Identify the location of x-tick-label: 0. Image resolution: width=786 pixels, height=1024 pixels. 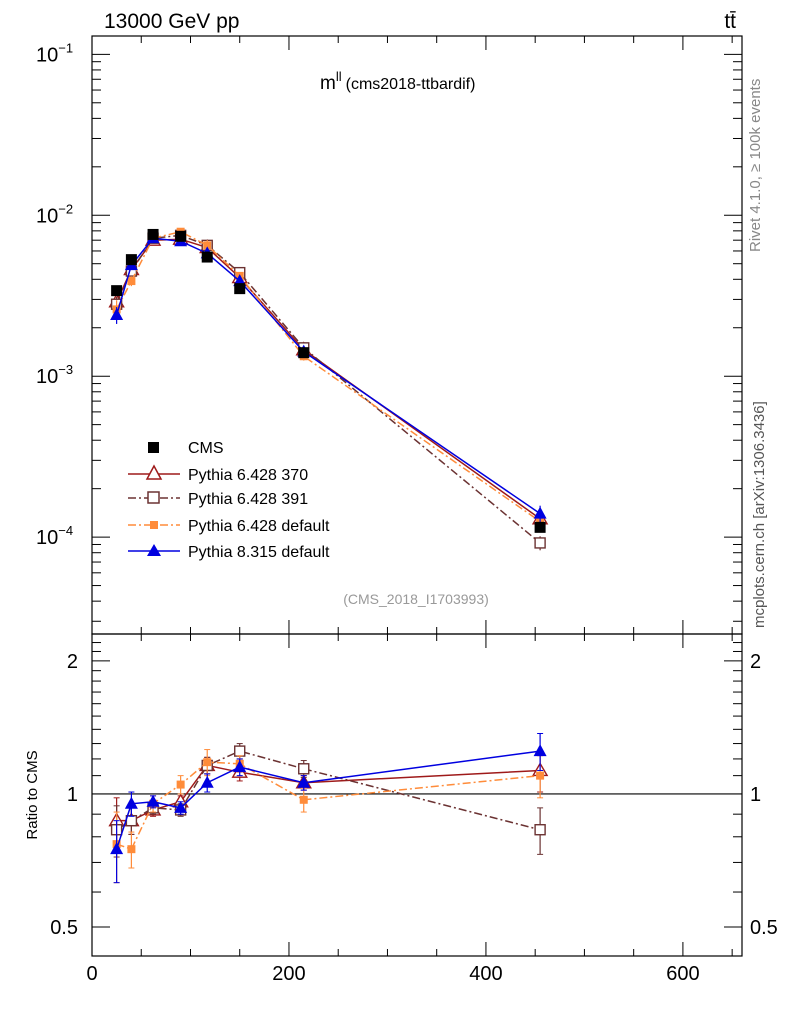
(91, 974).